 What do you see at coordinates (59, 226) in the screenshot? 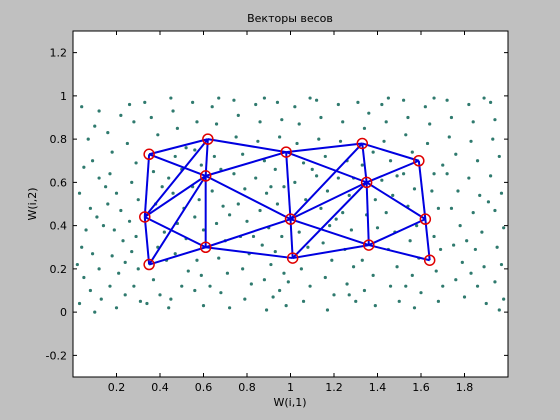
I see `y-tick-label: 0.4` at bounding box center [59, 226].